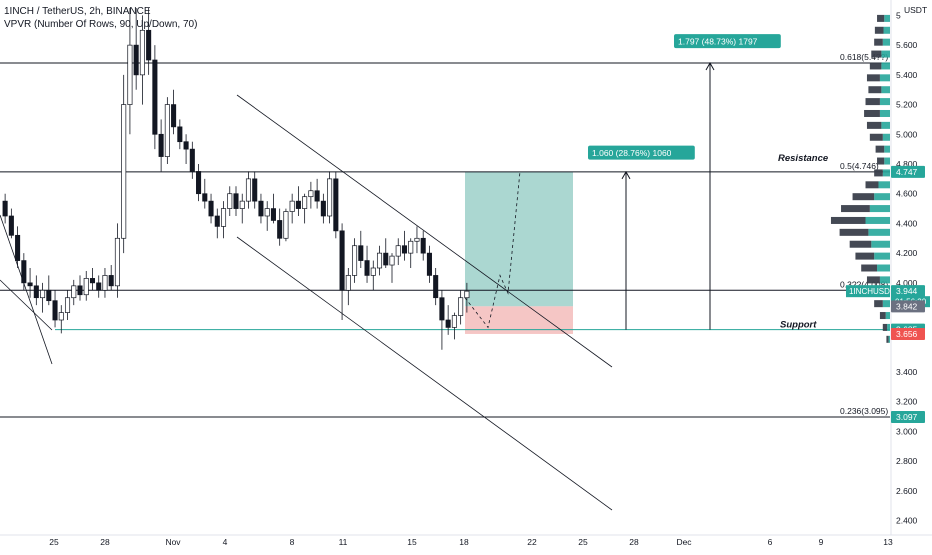 This screenshot has height=555, width=932. I want to click on price-tag-text: 3.842, so click(907, 306).